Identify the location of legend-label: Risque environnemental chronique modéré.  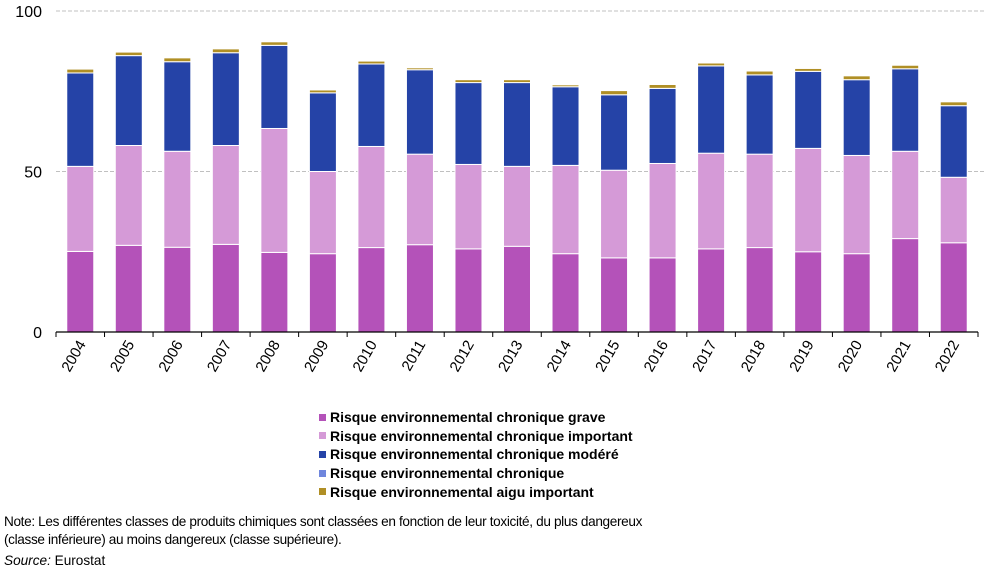
(474, 454).